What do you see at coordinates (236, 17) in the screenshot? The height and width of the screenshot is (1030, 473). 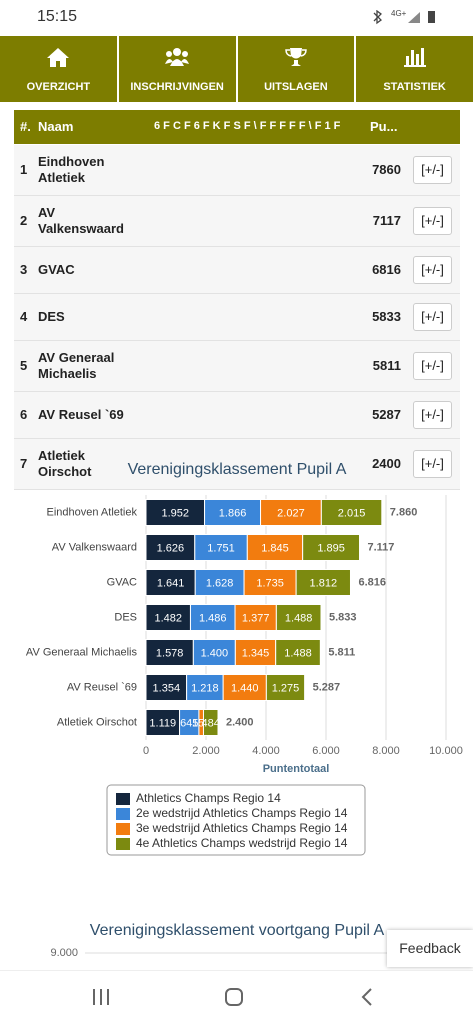 I see `status-bar: 15:15 4G+` at bounding box center [236, 17].